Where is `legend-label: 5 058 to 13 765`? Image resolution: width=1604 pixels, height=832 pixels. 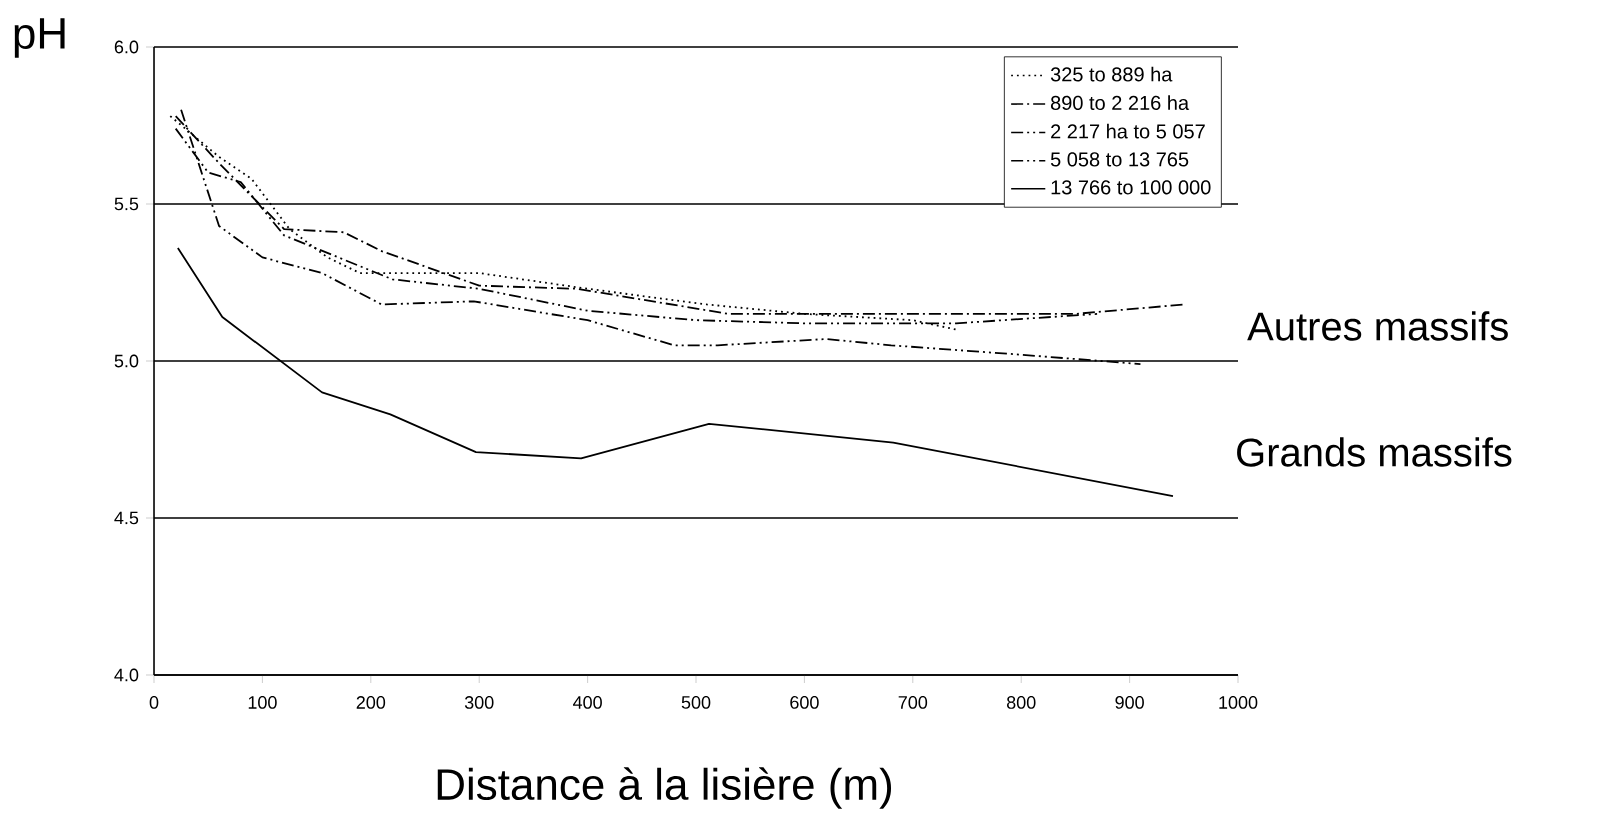
legend-label: 5 058 to 13 765 is located at coordinates (1119, 159).